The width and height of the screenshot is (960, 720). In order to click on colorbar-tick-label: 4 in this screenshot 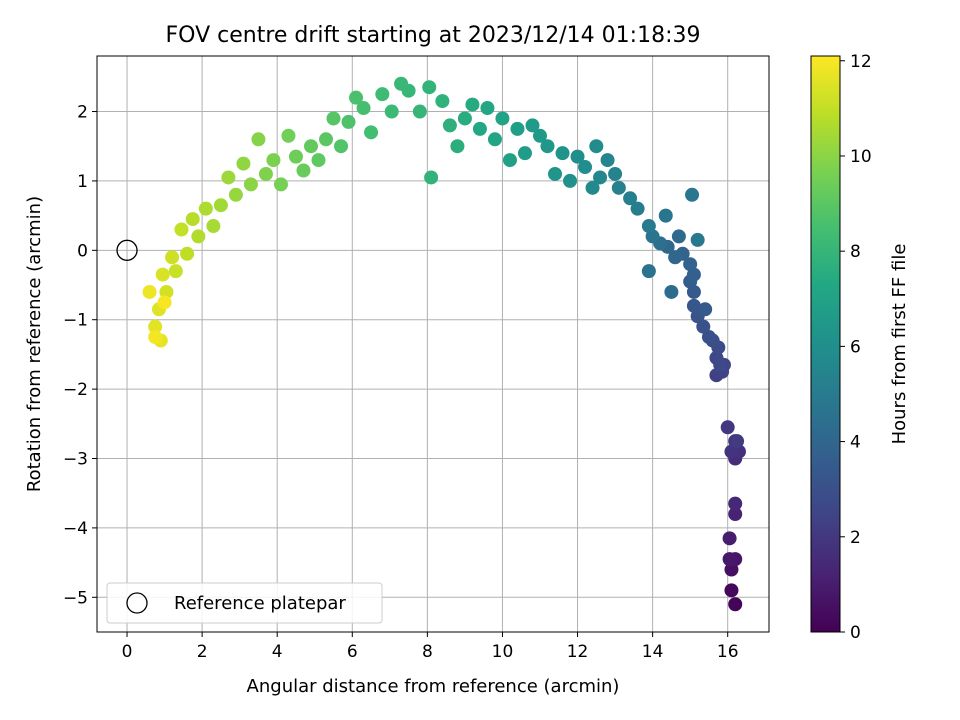, I will do `click(855, 443)`.